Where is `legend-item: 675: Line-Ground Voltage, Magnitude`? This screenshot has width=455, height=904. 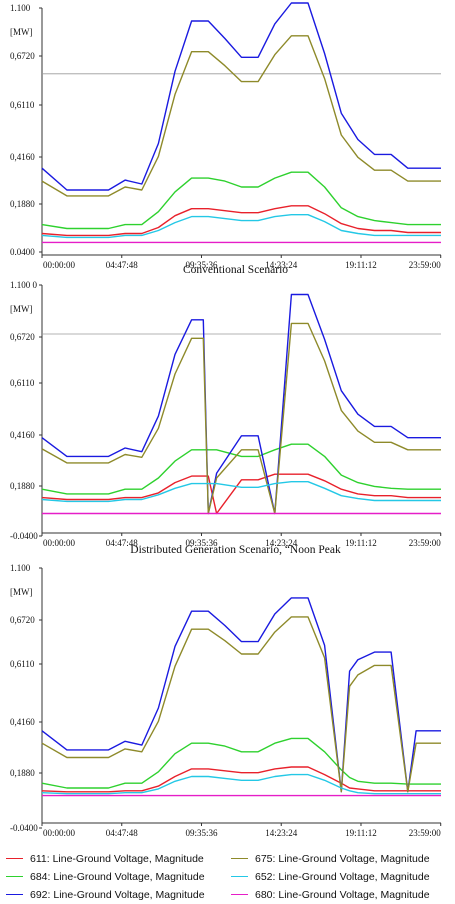 legend-item: 675: Line-Ground Voltage, Magnitude is located at coordinates (330, 859).